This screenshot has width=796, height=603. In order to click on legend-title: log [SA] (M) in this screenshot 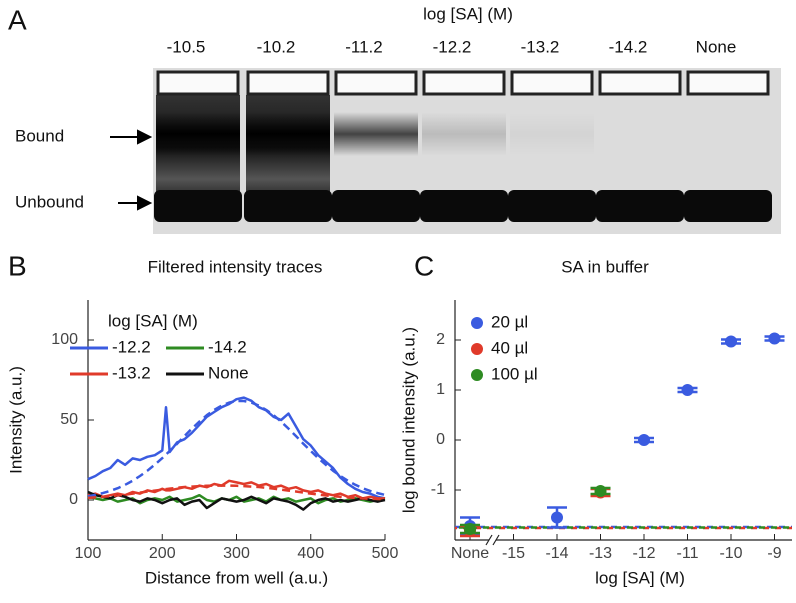, I will do `click(153, 320)`.